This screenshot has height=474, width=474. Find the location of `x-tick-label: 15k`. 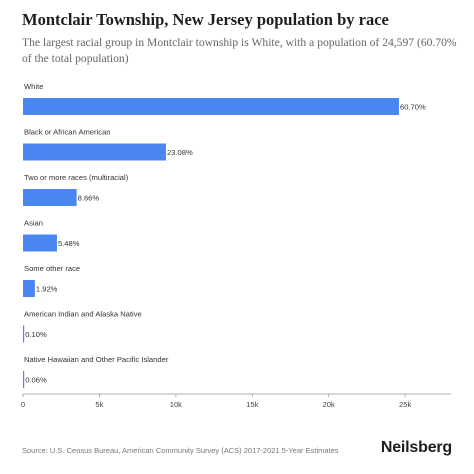

x-tick-label: 15k is located at coordinates (252, 404).